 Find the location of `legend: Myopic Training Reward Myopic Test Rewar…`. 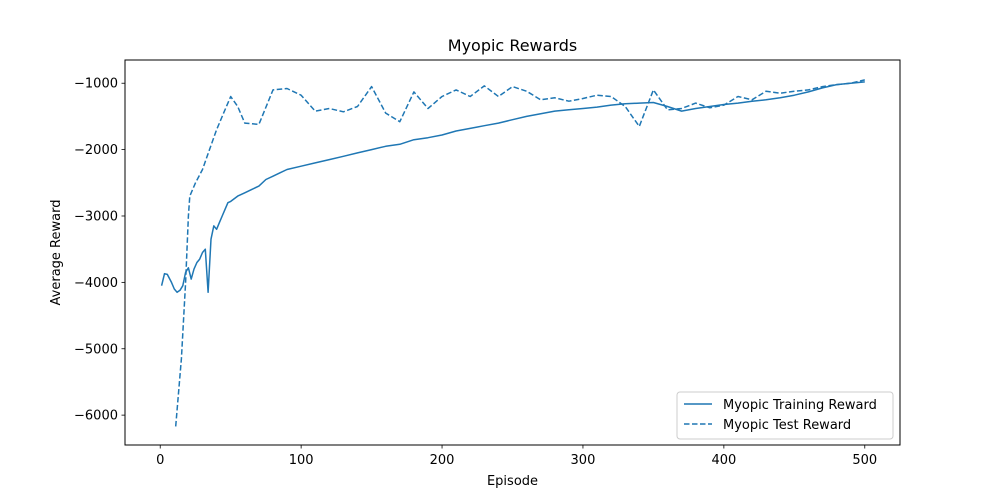

legend: Myopic Training Reward Myopic Test Rewar… is located at coordinates (785, 415).